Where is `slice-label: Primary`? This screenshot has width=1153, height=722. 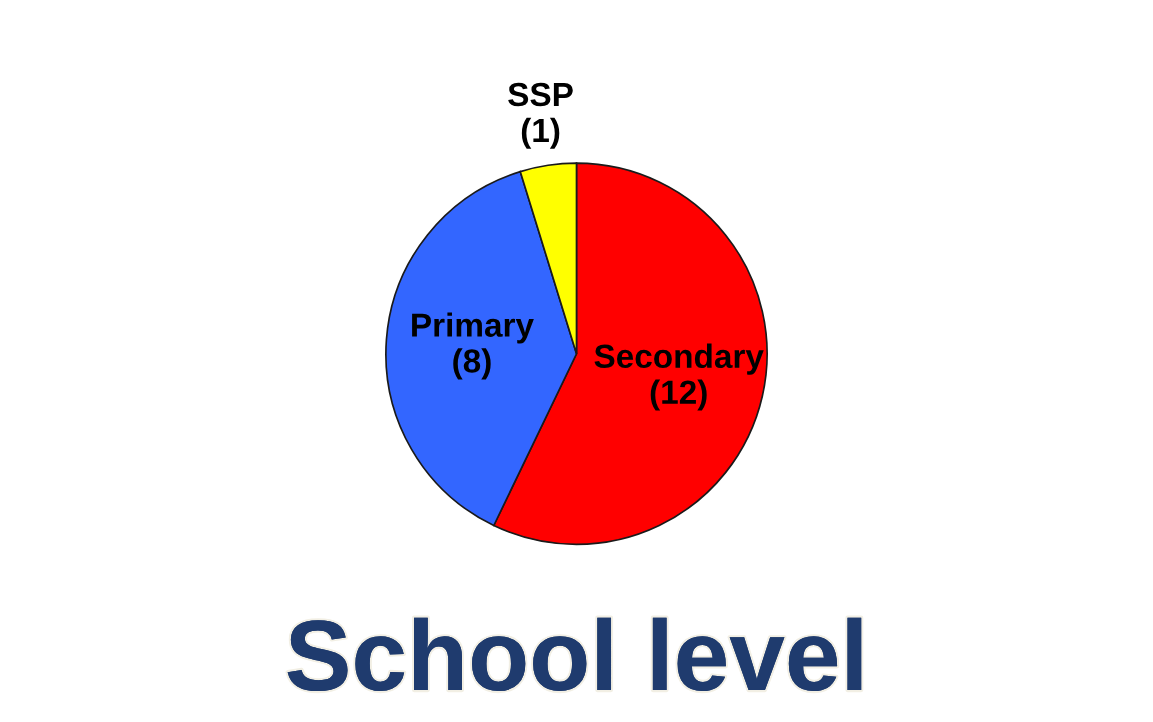 slice-label: Primary is located at coordinates (473, 328).